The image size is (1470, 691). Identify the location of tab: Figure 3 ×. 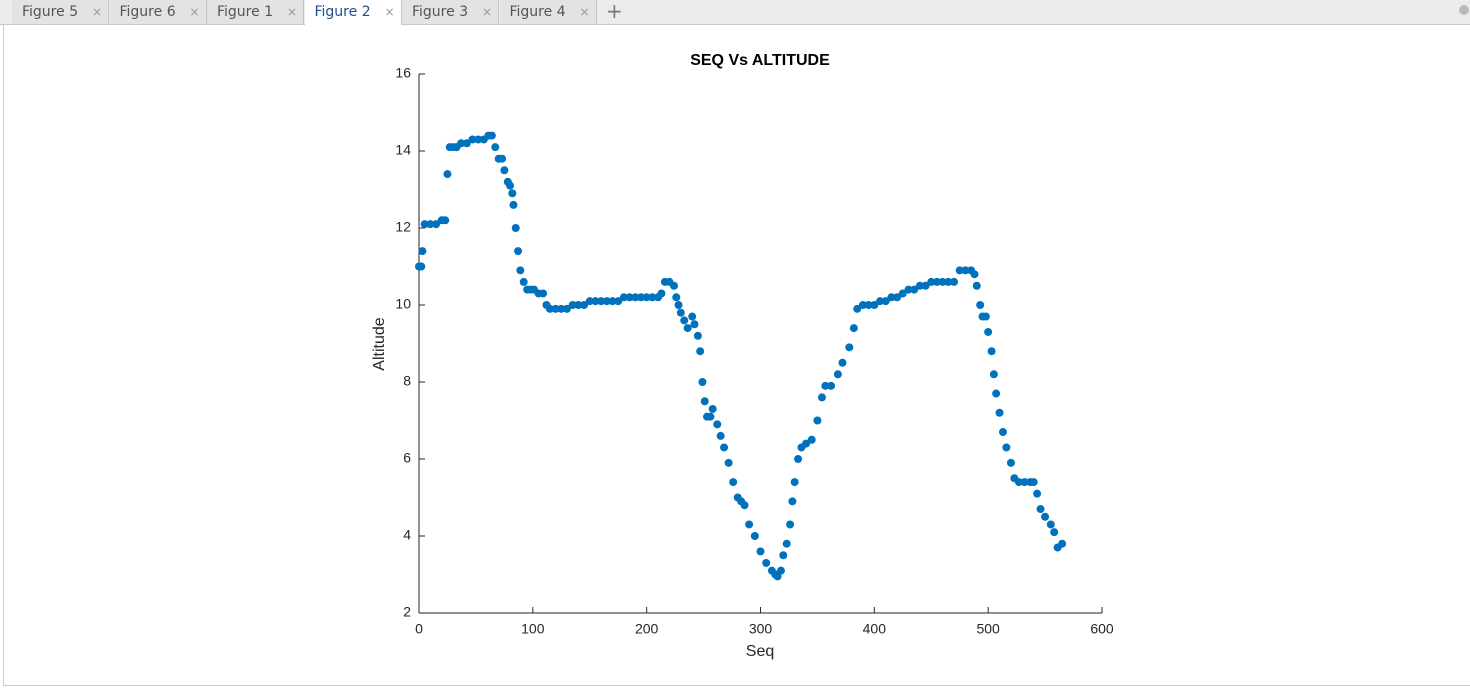
(450, 12).